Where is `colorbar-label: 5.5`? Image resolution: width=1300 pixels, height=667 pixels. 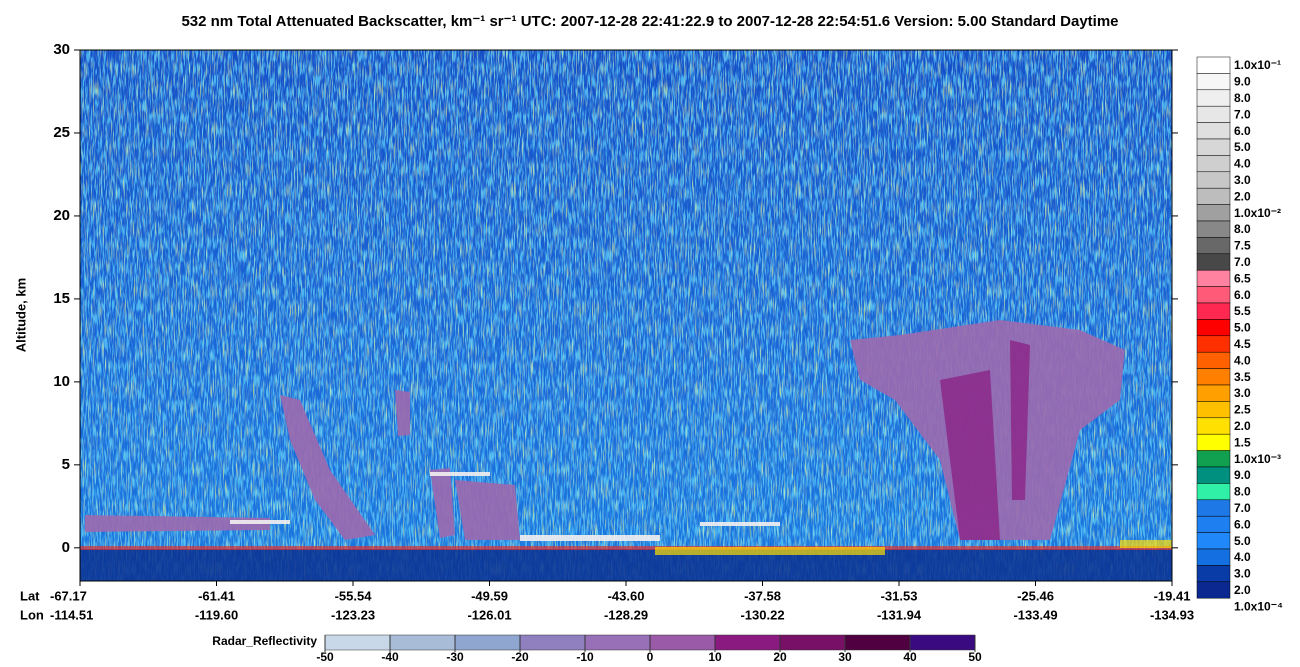 colorbar-label: 5.5 is located at coordinates (1242, 311).